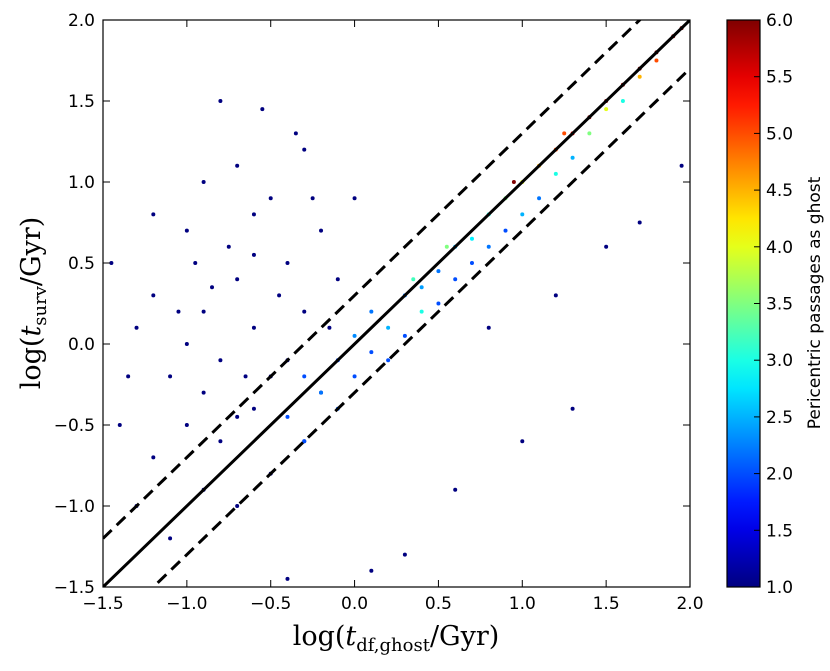  Describe the element at coordinates (779, 248) in the screenshot. I see `colorbar-tick-label: 4.0` at that location.